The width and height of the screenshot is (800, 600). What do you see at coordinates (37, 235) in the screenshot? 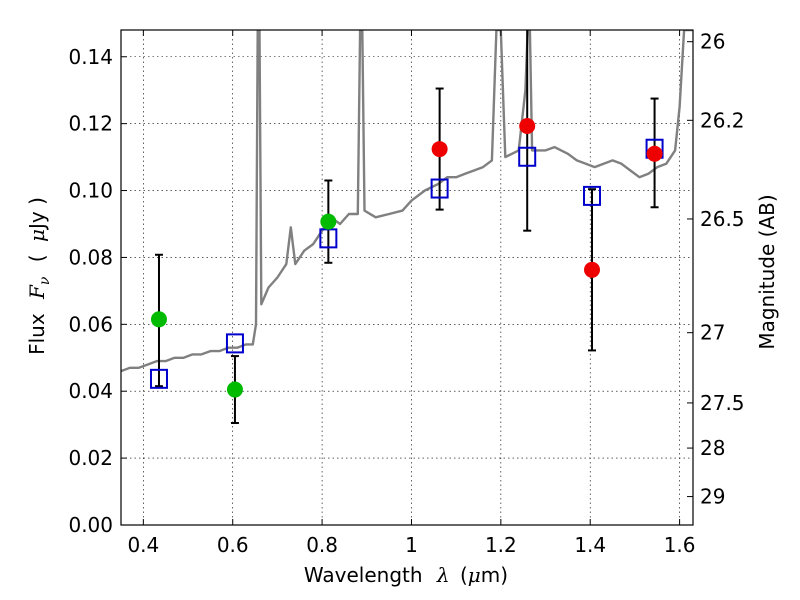
I see `y-axis-title-unit-symbol: μ` at bounding box center [37, 235].